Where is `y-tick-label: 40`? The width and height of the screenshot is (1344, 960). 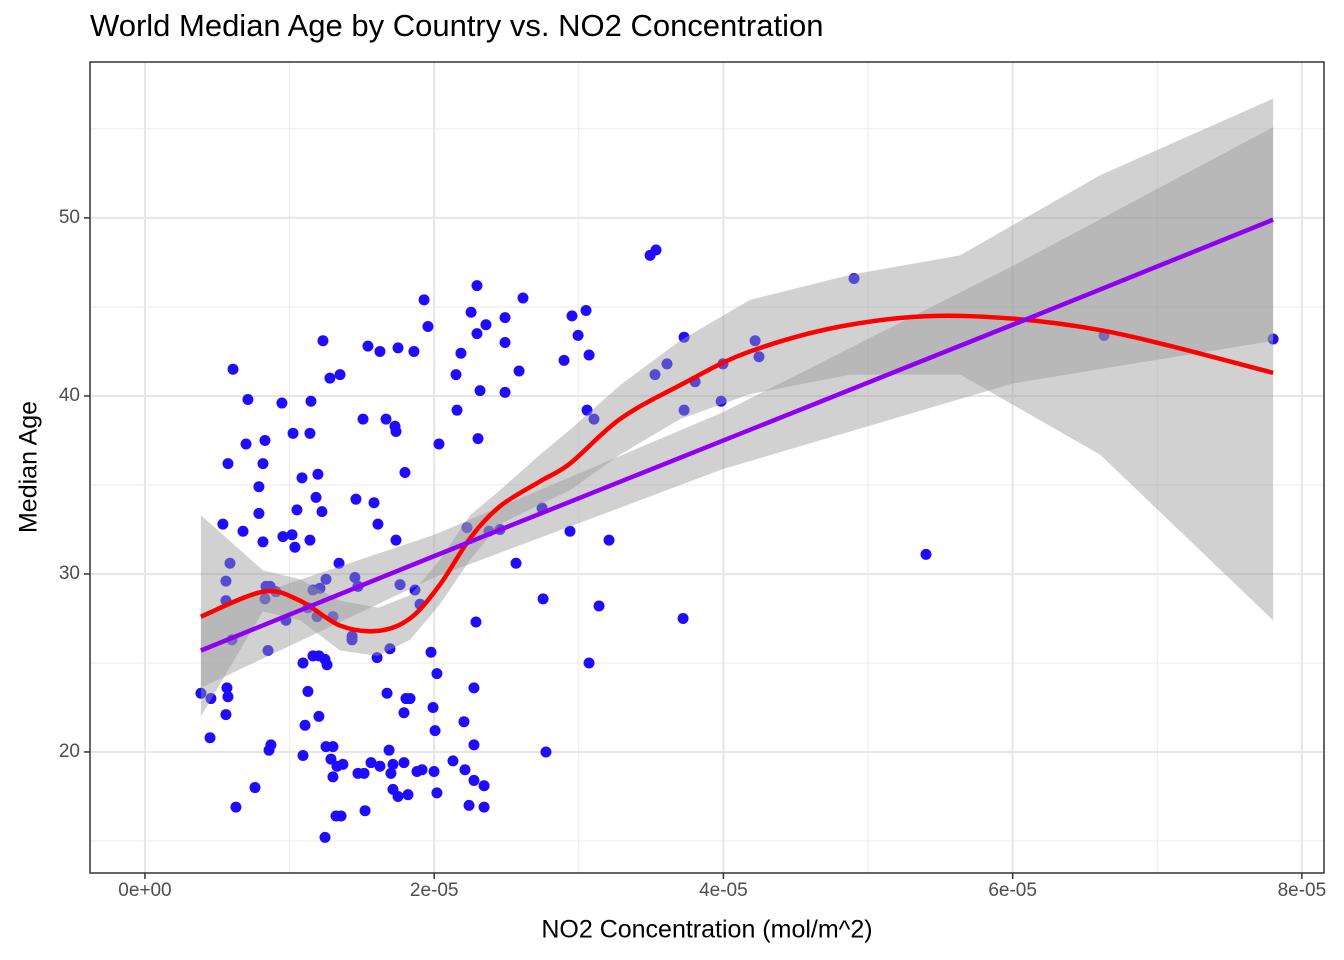
y-tick-label: 40 is located at coordinates (69, 395).